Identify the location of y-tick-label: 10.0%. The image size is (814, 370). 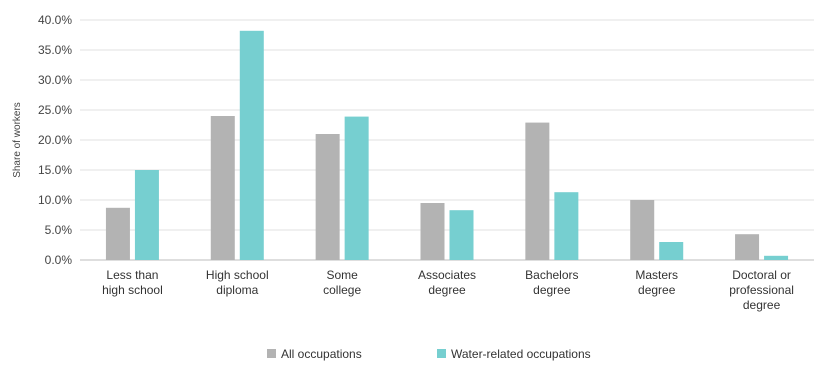
(55, 200).